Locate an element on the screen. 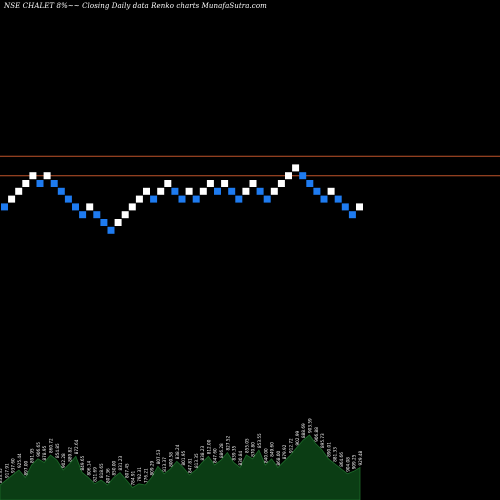  volume-label: 889.82 is located at coordinates (70, 454).